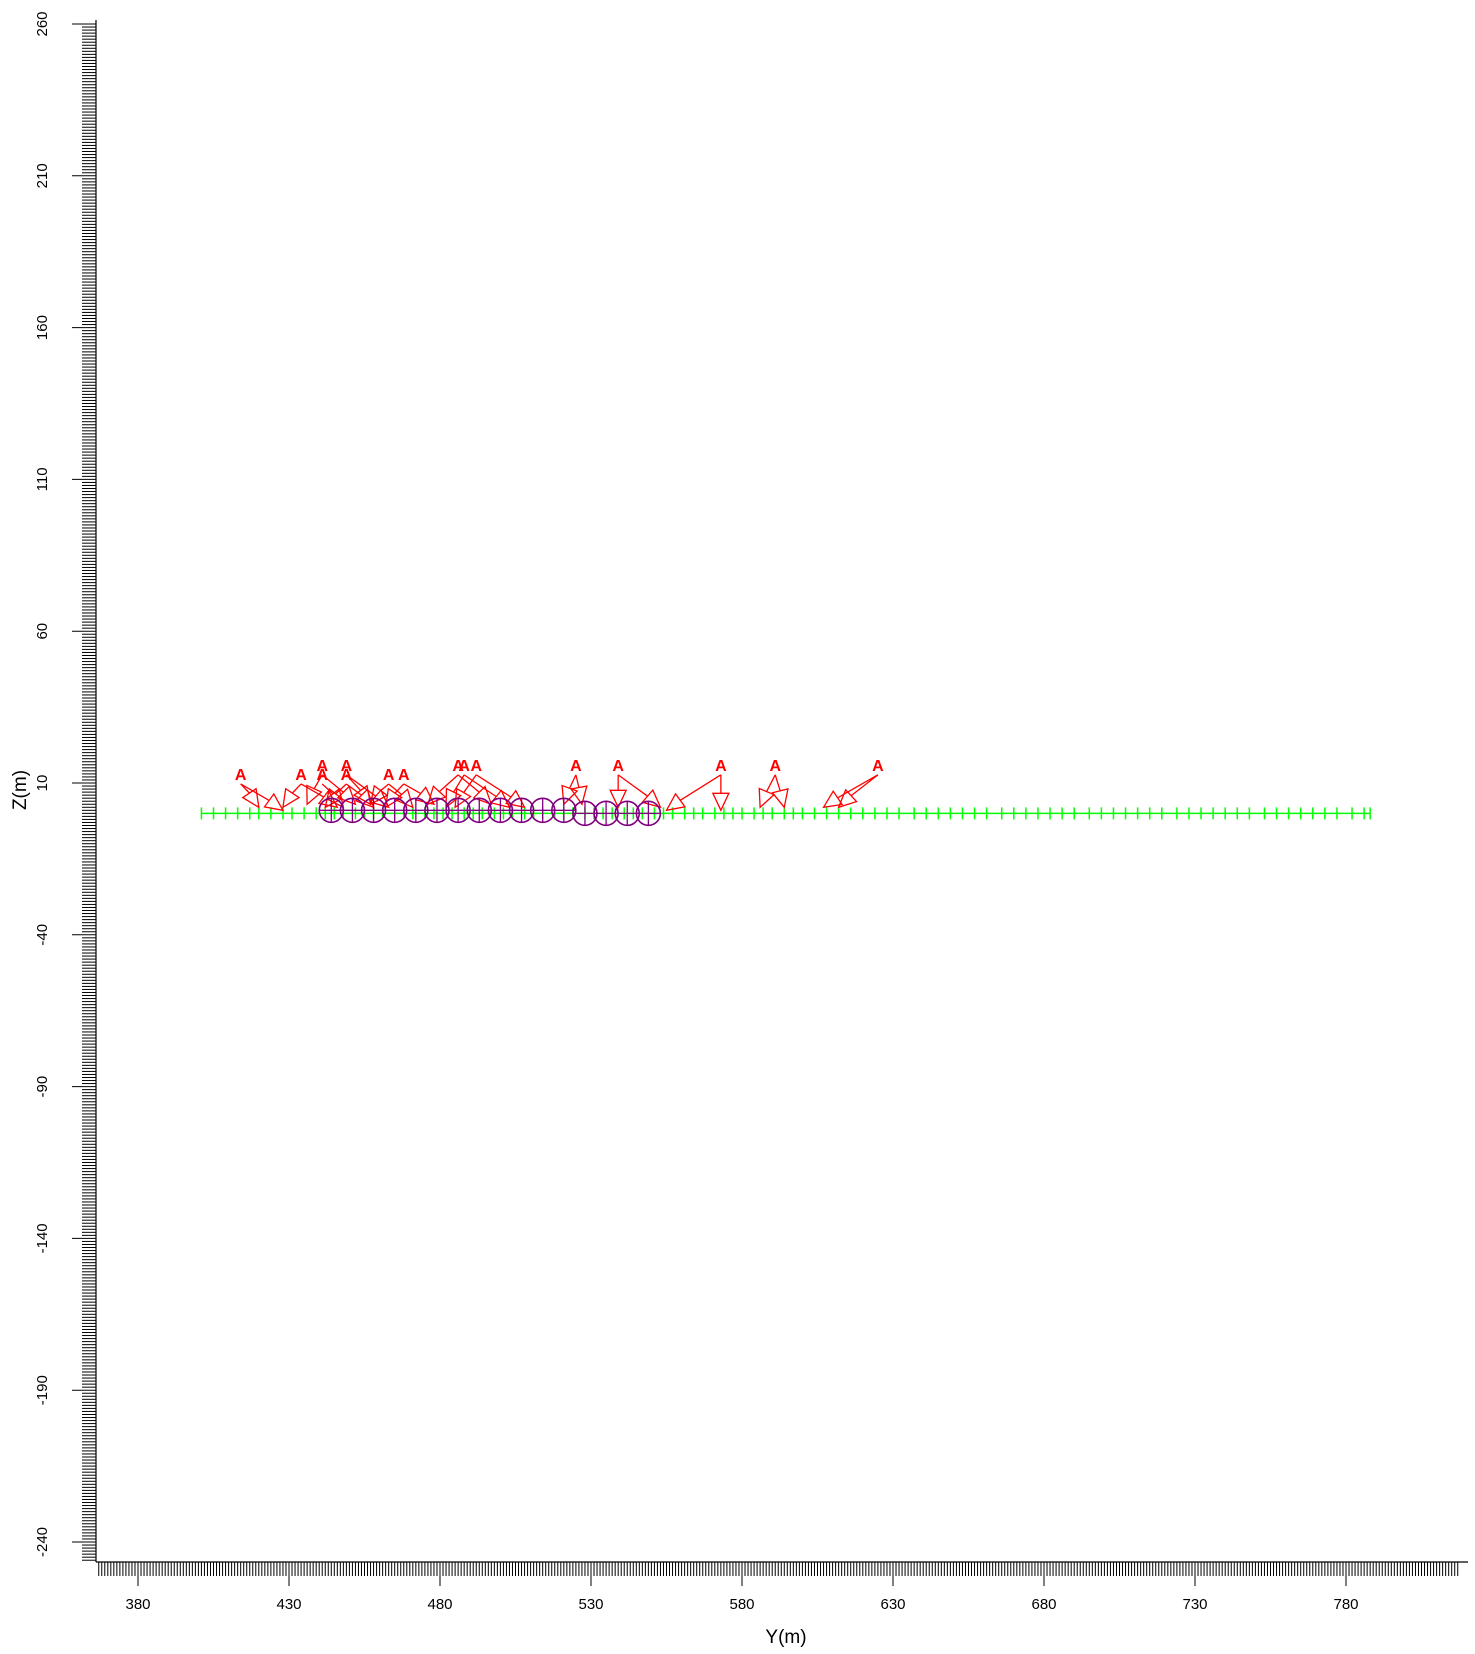 The width and height of the screenshot is (1475, 1654). Describe the element at coordinates (42, 23) in the screenshot. I see `z-tick-label: 260` at that location.